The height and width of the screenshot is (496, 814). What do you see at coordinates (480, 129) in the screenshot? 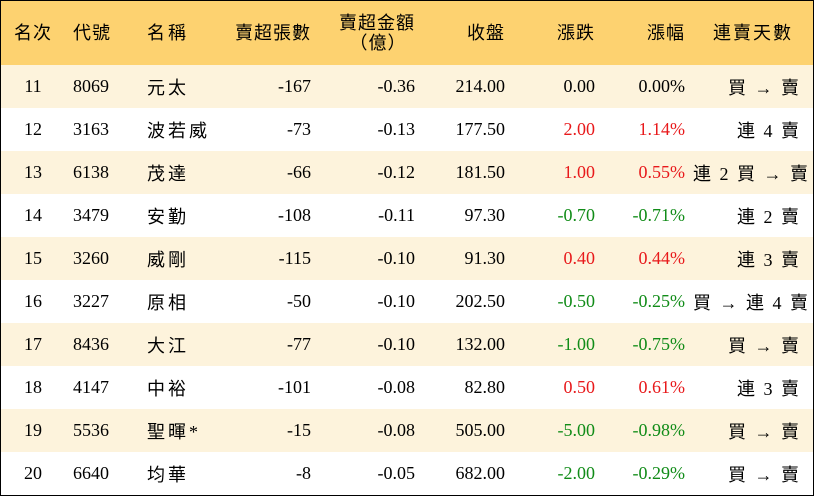
I see `cell-close: 177.50` at bounding box center [480, 129].